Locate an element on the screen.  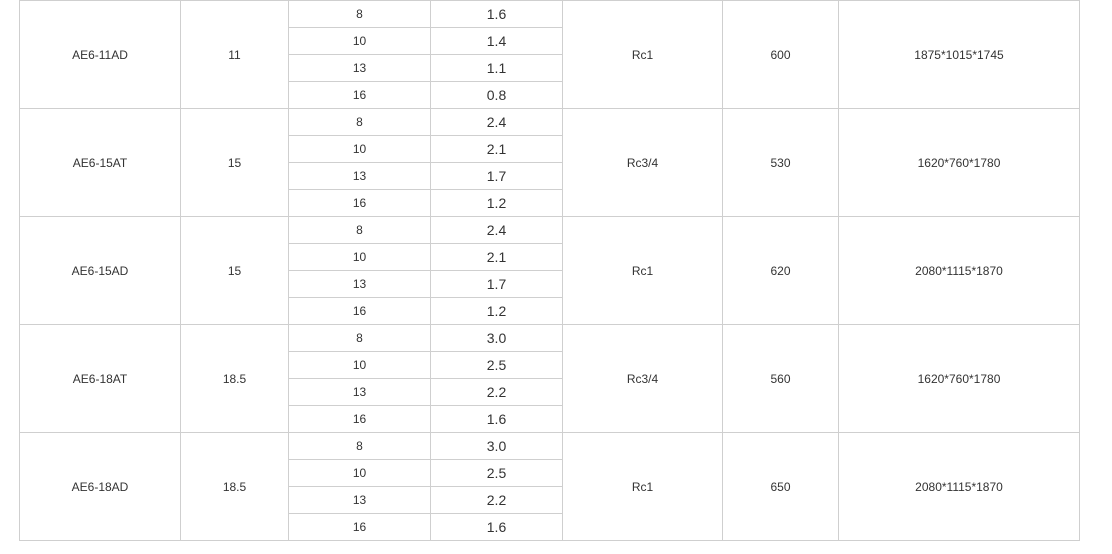
value-cell: 1.4 is located at coordinates (496, 41).